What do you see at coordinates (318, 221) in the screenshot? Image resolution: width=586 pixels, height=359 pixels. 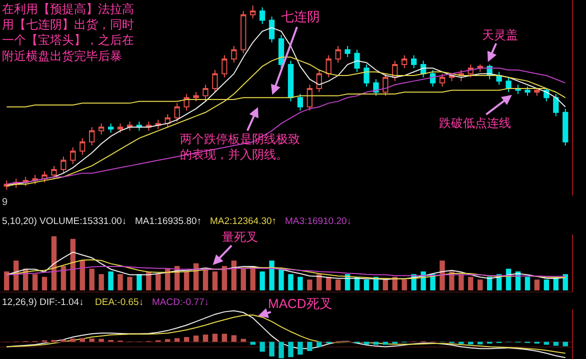 I see `text: MA3:16910.20↓` at bounding box center [318, 221].